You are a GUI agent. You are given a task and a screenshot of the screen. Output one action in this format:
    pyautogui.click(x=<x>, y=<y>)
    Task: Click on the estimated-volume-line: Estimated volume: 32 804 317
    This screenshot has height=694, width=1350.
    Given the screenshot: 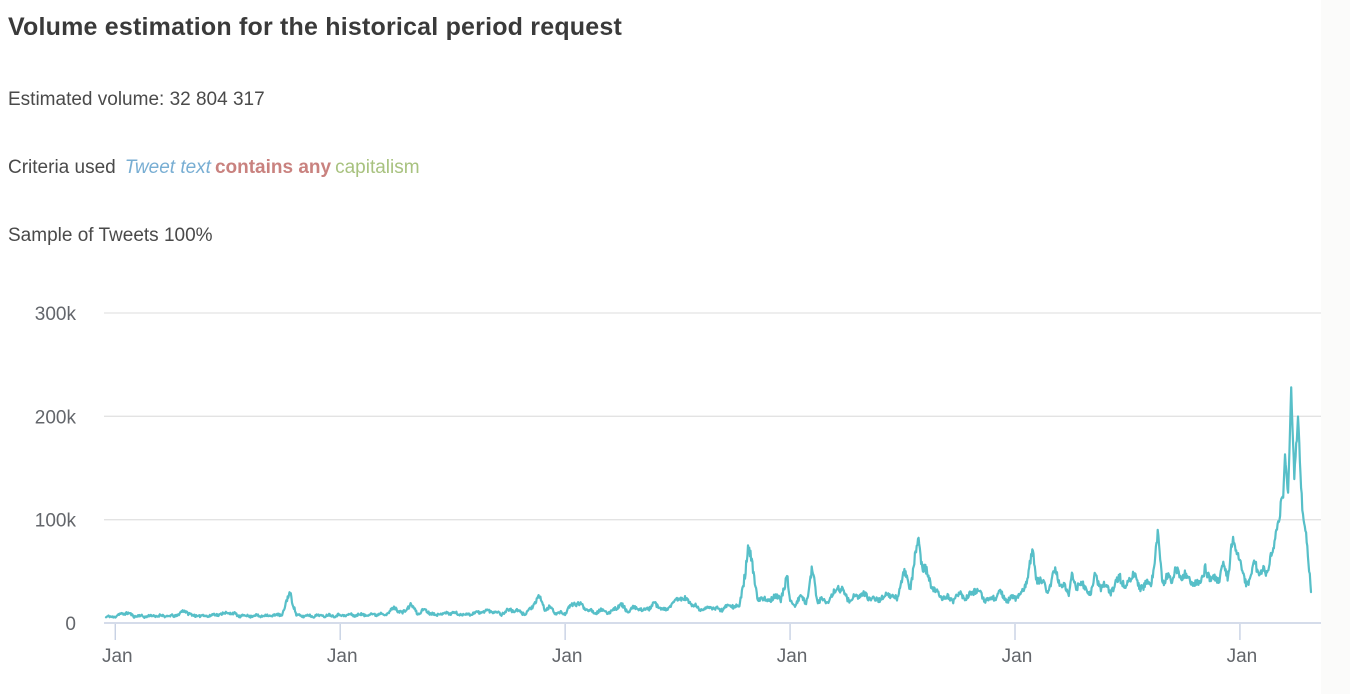 What is the action you would take?
    pyautogui.click(x=136, y=100)
    